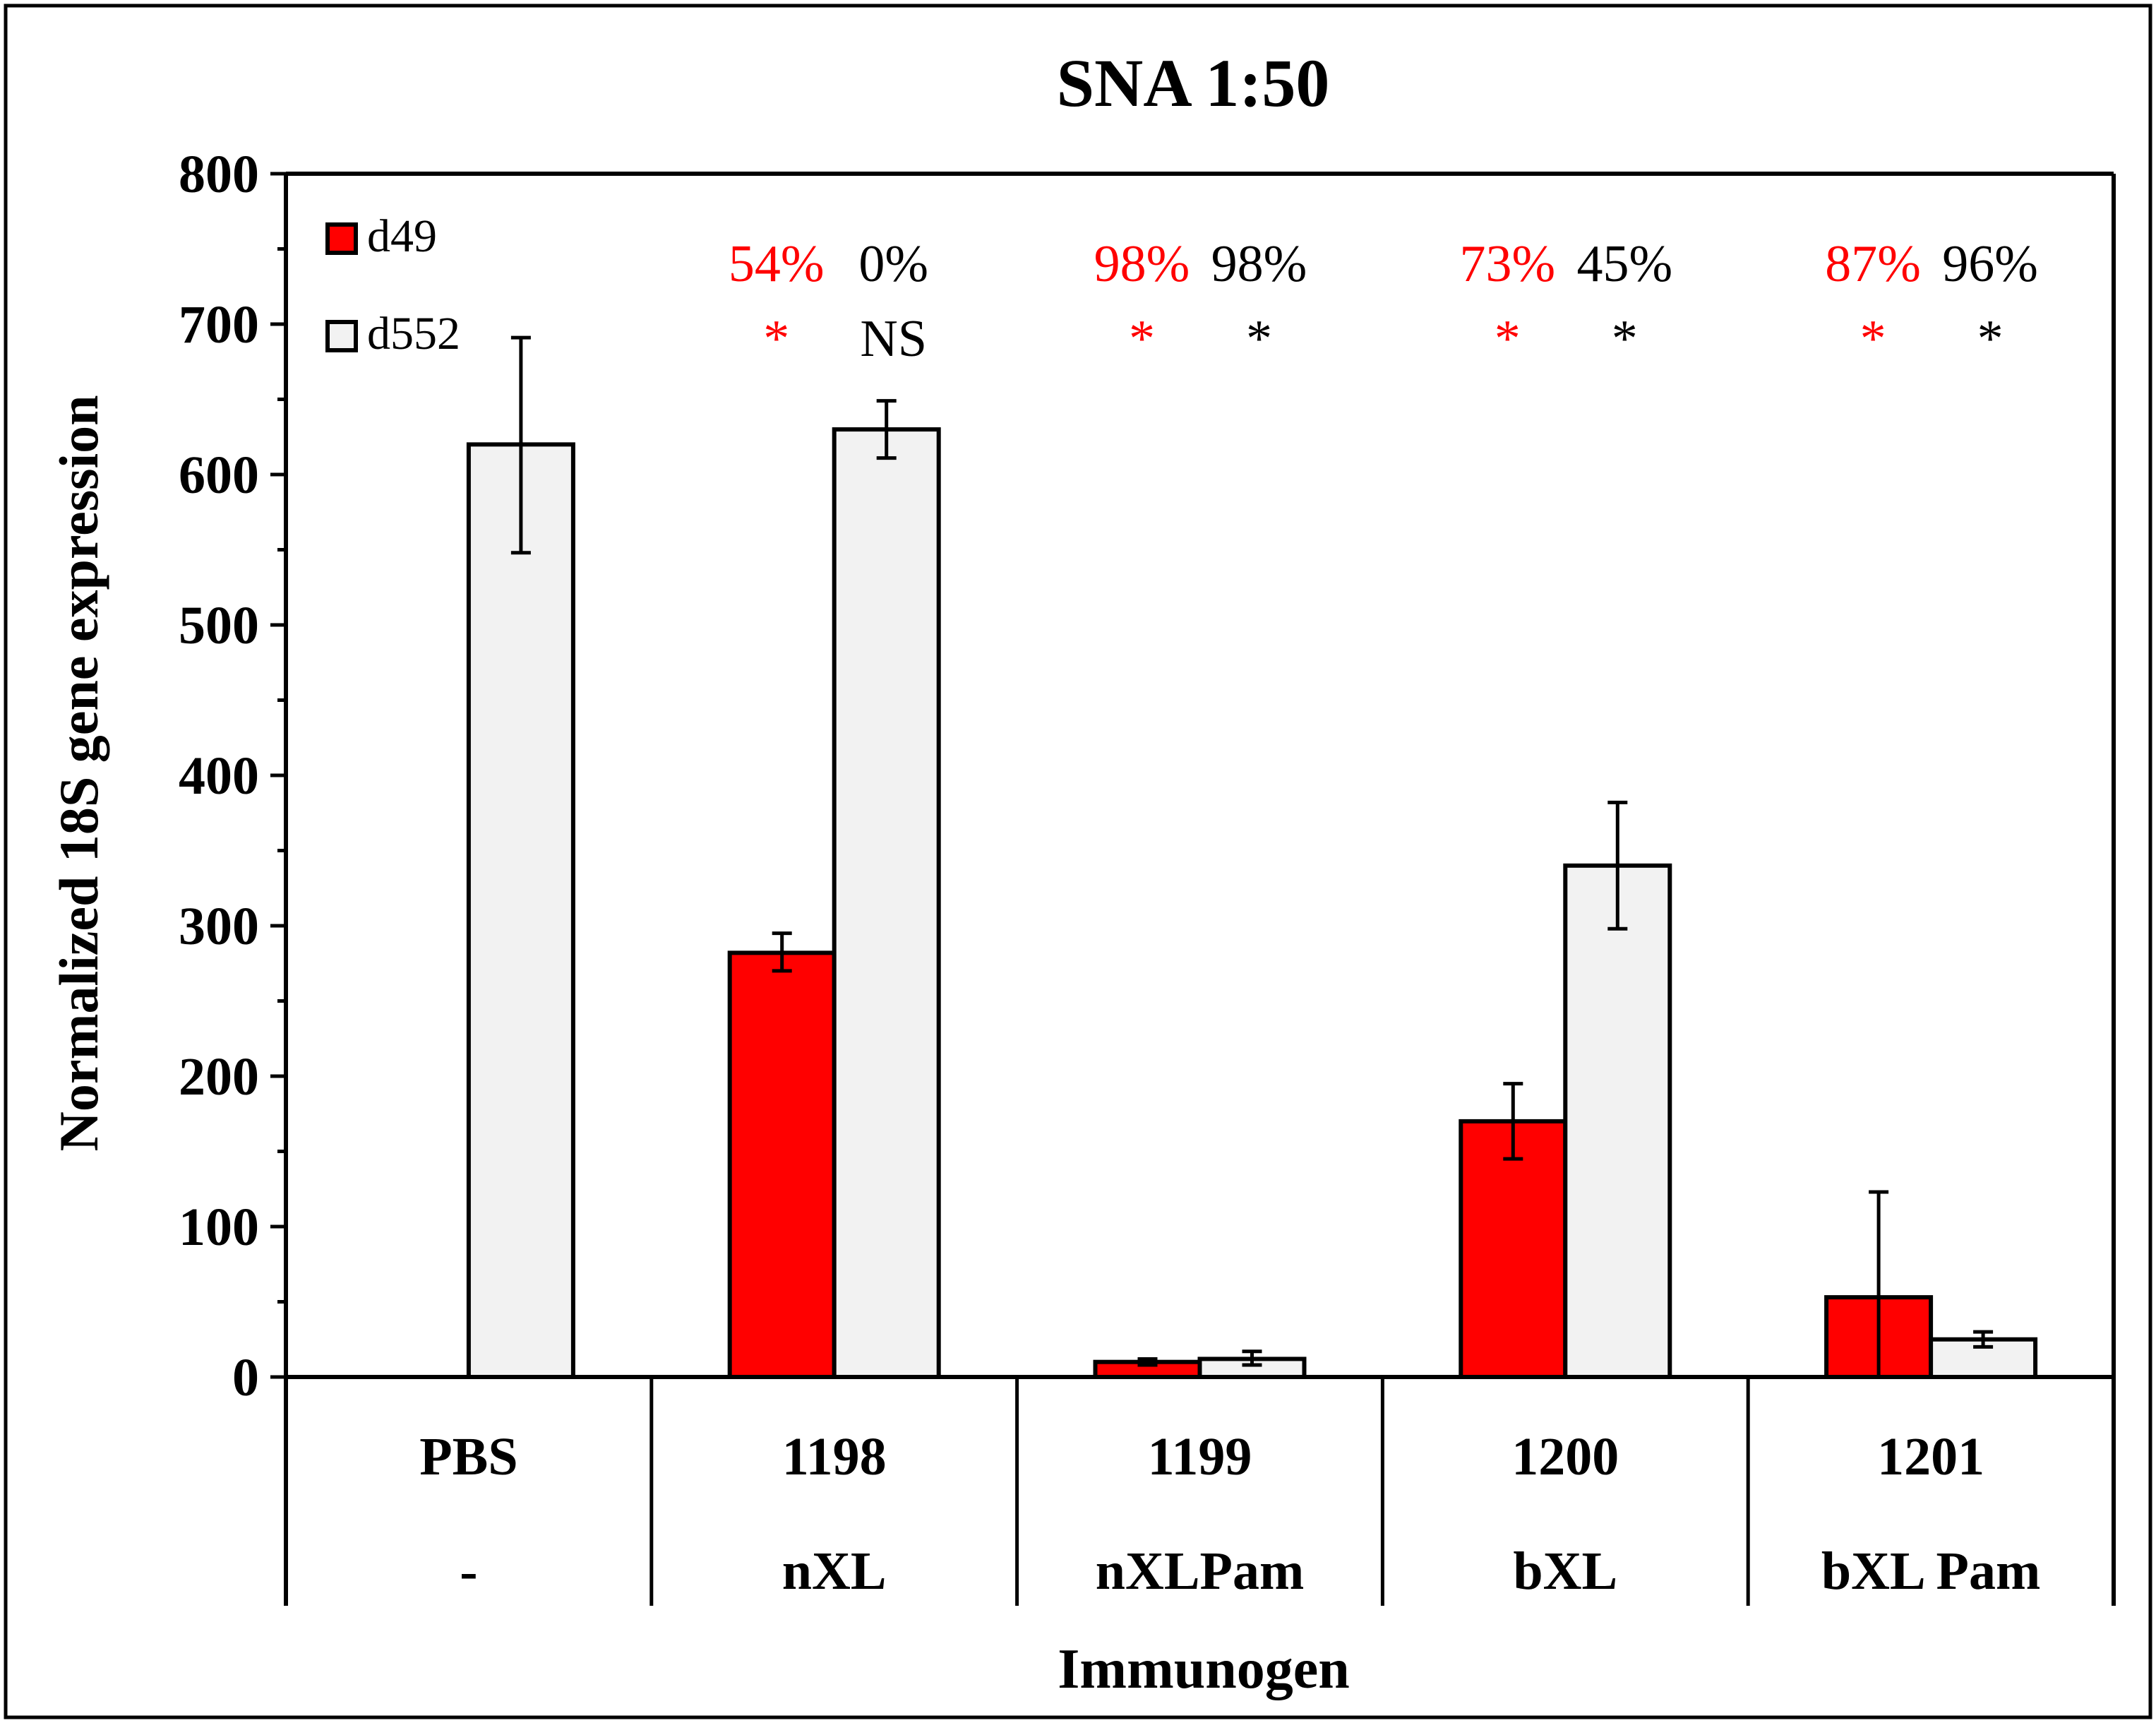 The width and height of the screenshot is (2156, 1723). Describe the element at coordinates (413, 333) in the screenshot. I see `legend-label-d552: d552` at that location.